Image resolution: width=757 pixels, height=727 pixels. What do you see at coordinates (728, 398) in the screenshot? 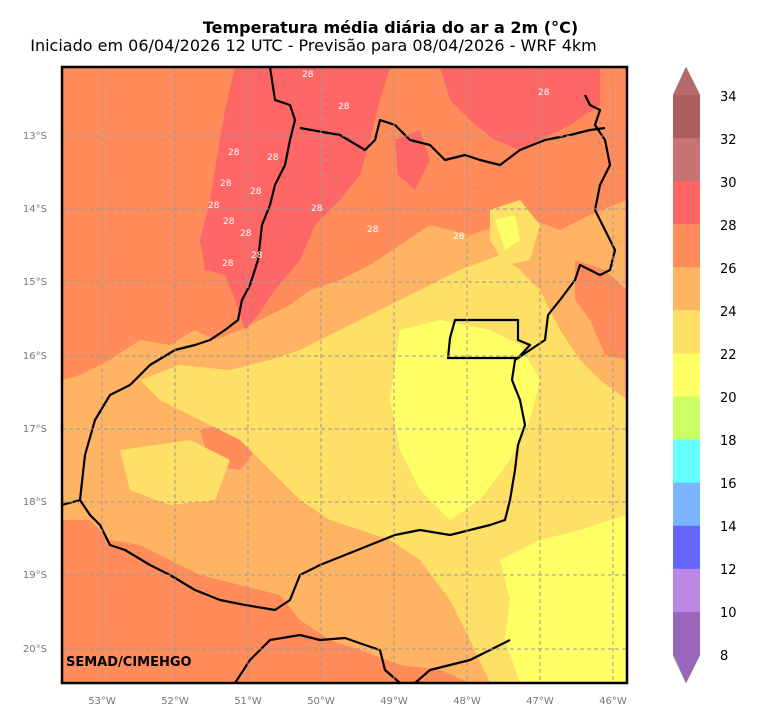
I see `colorbar-label: 20` at bounding box center [728, 398].